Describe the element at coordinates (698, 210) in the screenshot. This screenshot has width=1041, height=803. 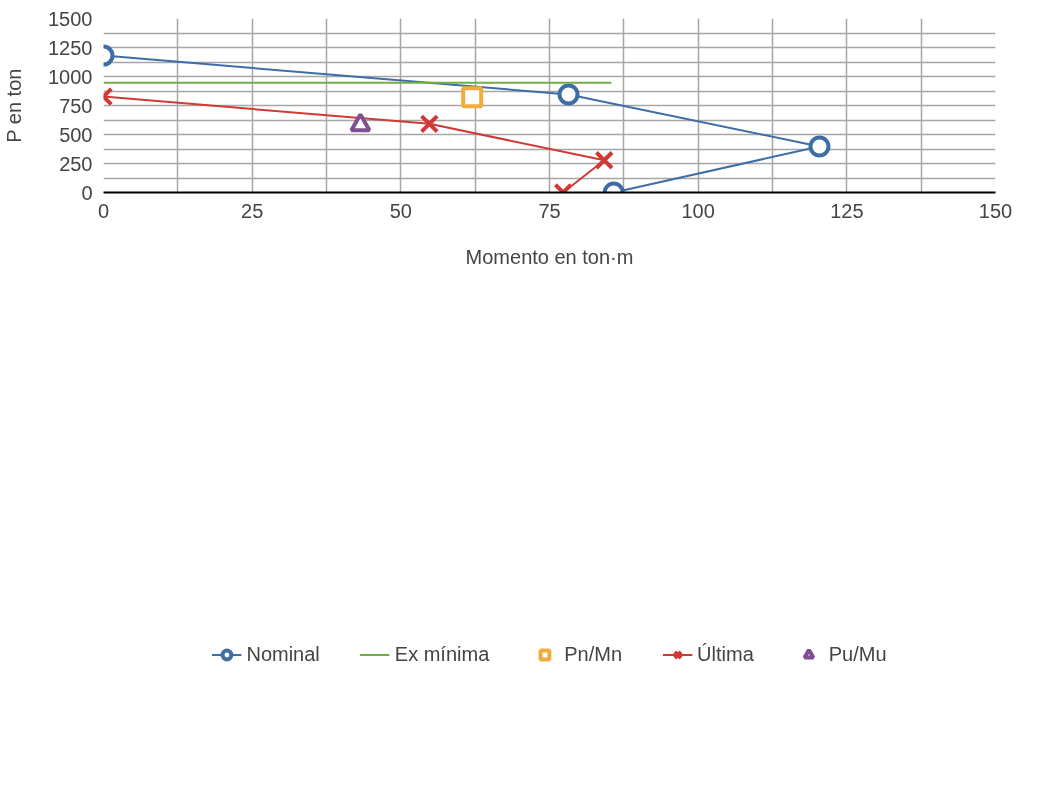
I see `x-tick-label: 100` at that location.